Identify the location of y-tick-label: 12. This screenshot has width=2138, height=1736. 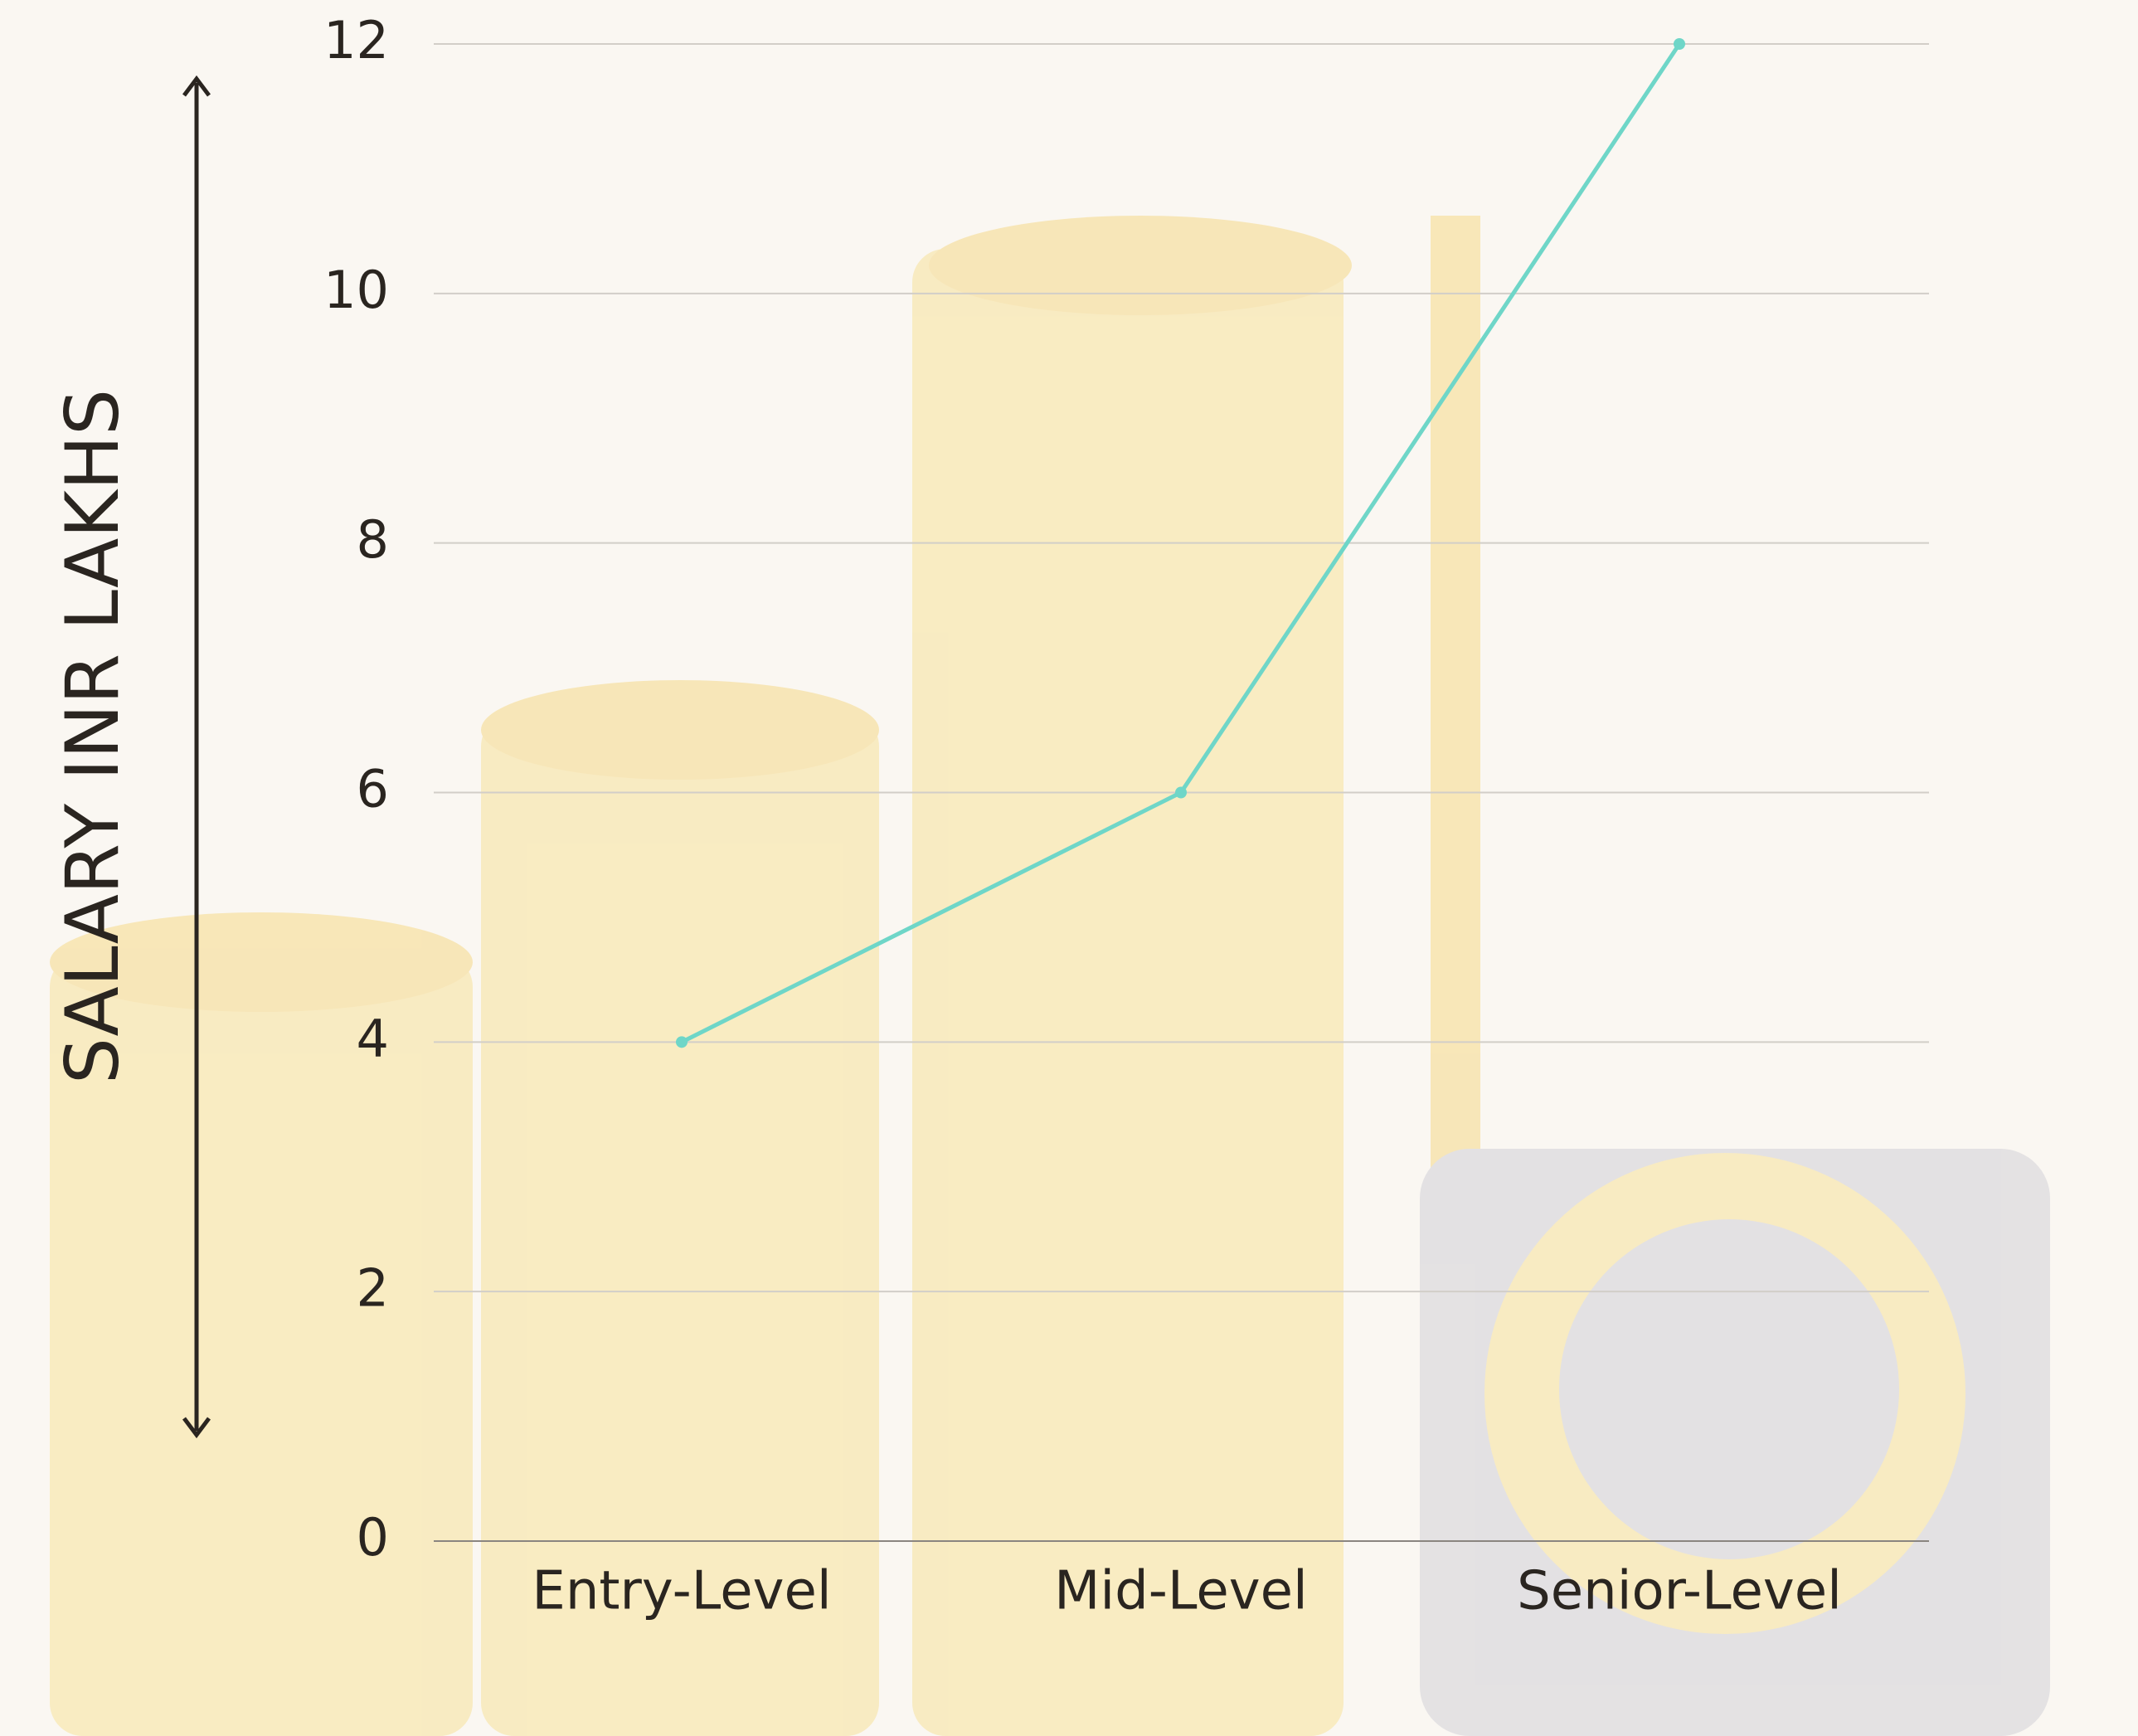
(356, 40).